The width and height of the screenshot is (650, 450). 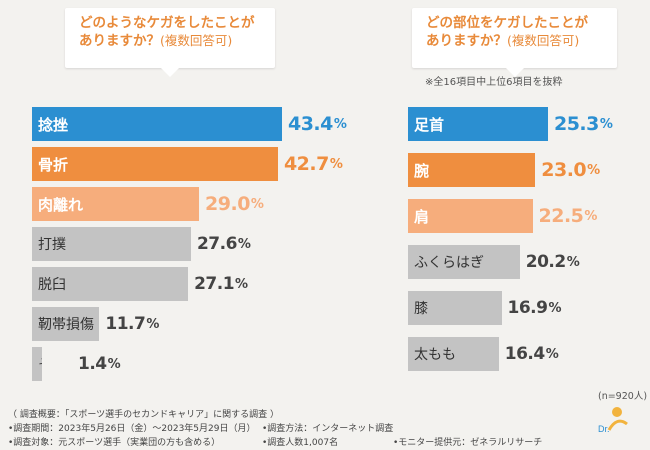 I want to click on left-value-label: 43.4%, so click(x=317, y=124).